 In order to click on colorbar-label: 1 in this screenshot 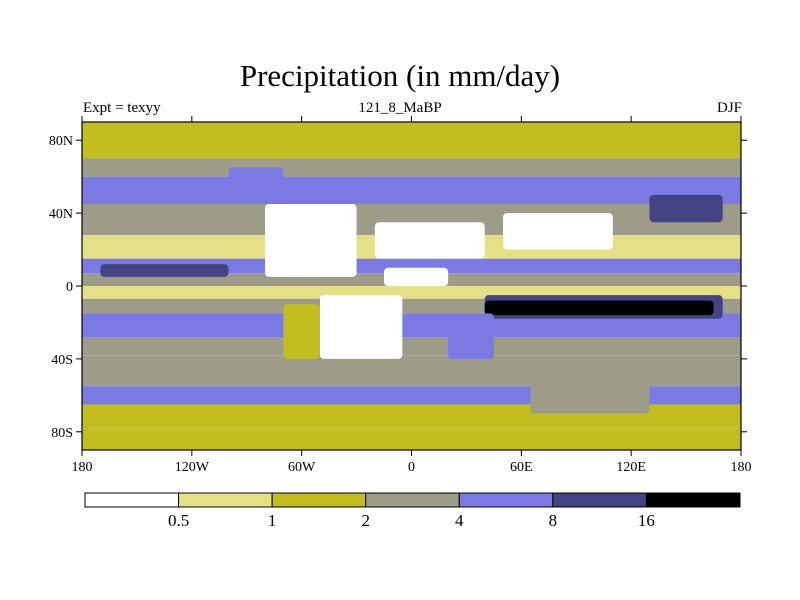, I will do `click(272, 520)`.